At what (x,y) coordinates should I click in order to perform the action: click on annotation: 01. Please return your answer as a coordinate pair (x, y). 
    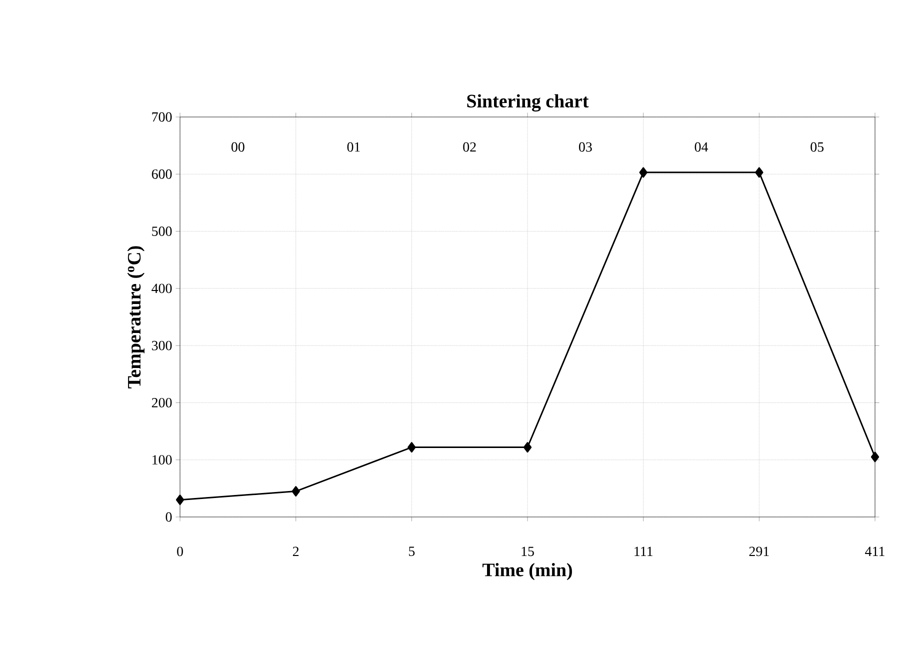
    Looking at the image, I should click on (353, 147).